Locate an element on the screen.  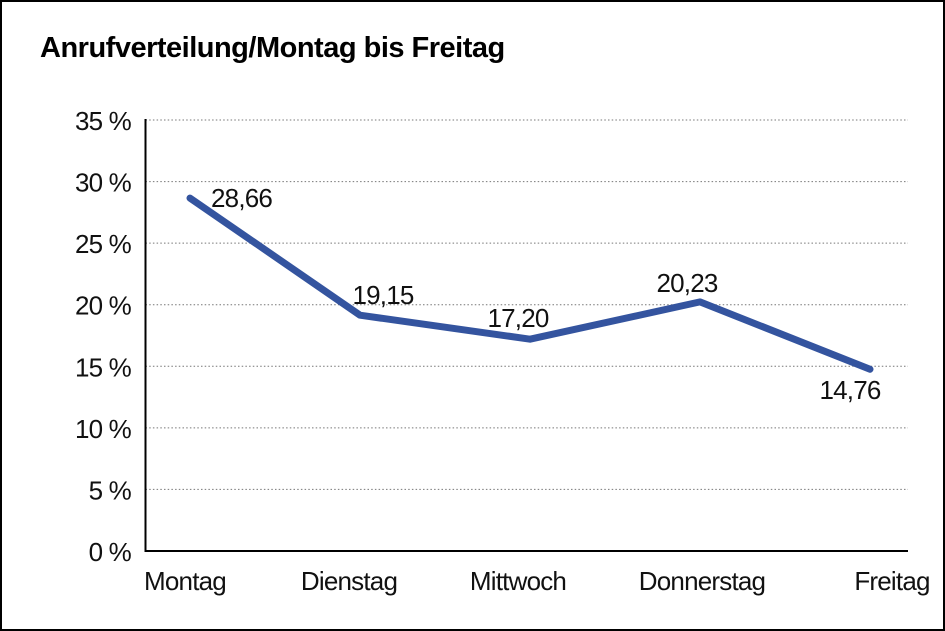
y-tick-label: 25 % is located at coordinates (103, 244).